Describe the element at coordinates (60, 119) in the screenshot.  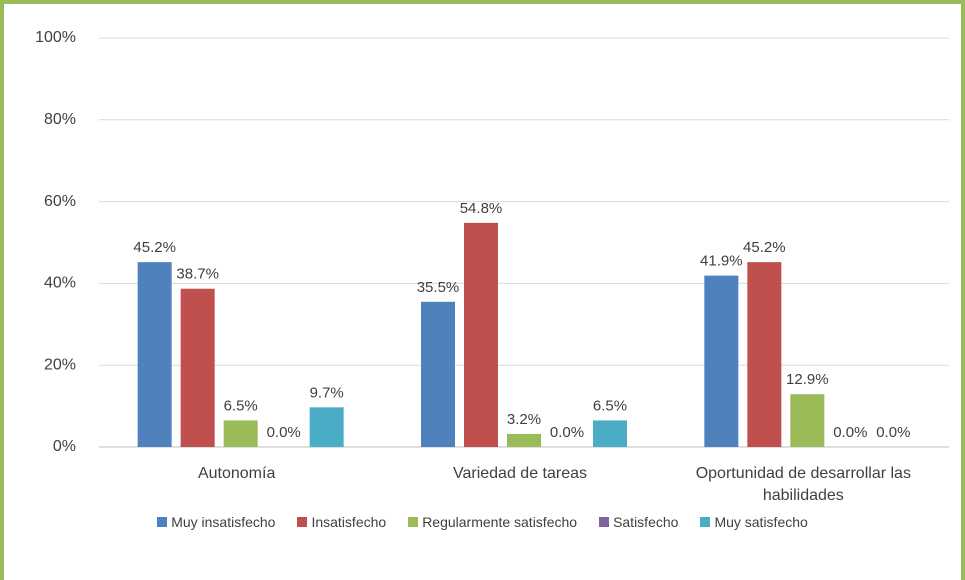
I see `y-tick-label: 80%` at that location.